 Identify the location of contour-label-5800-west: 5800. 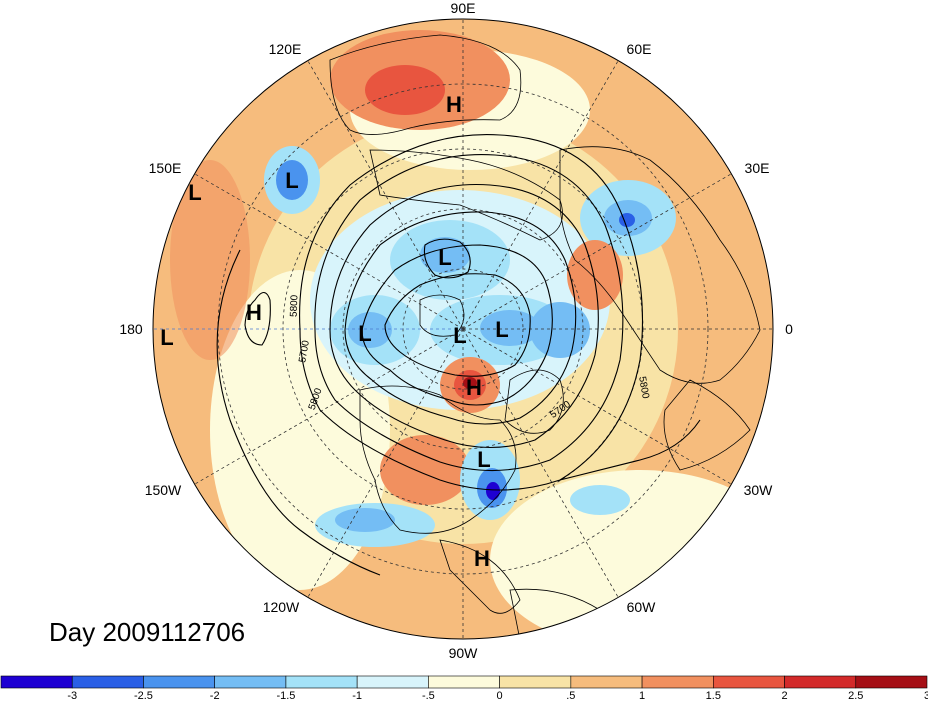
(295, 305).